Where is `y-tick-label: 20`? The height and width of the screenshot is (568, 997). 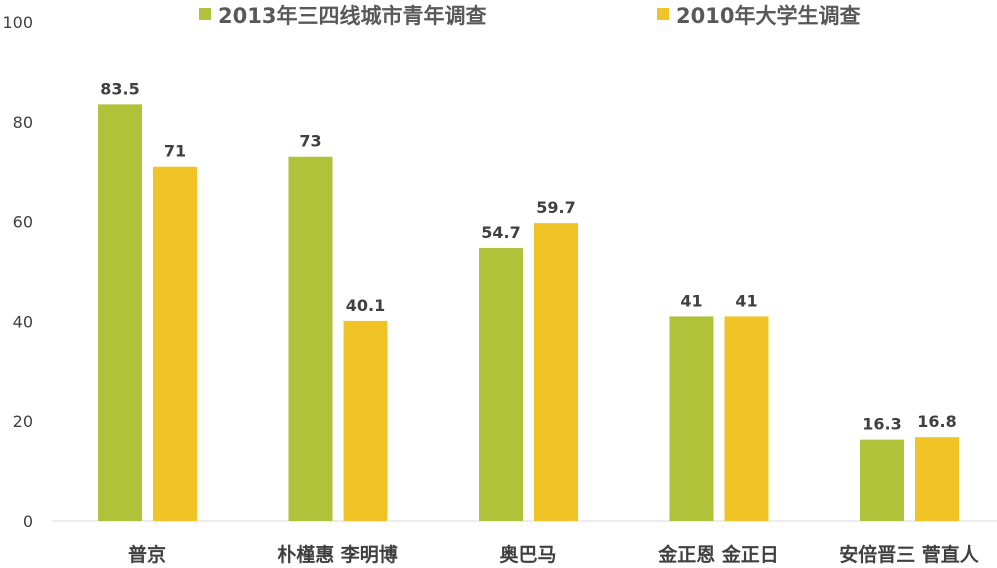 y-tick-label: 20 is located at coordinates (23, 421).